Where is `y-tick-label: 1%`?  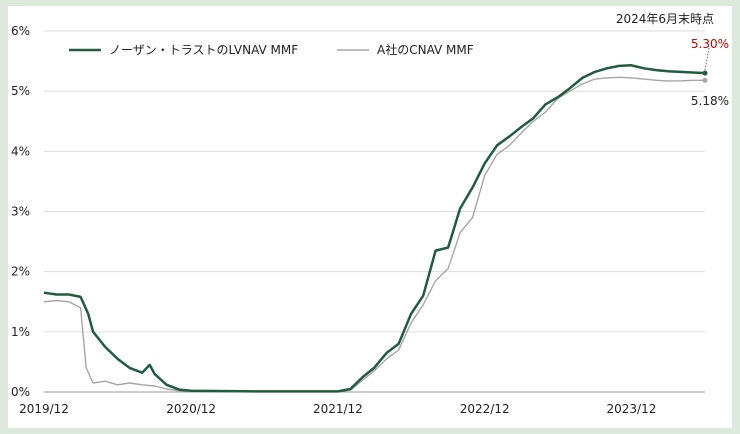
y-tick-label: 1% is located at coordinates (20, 332).